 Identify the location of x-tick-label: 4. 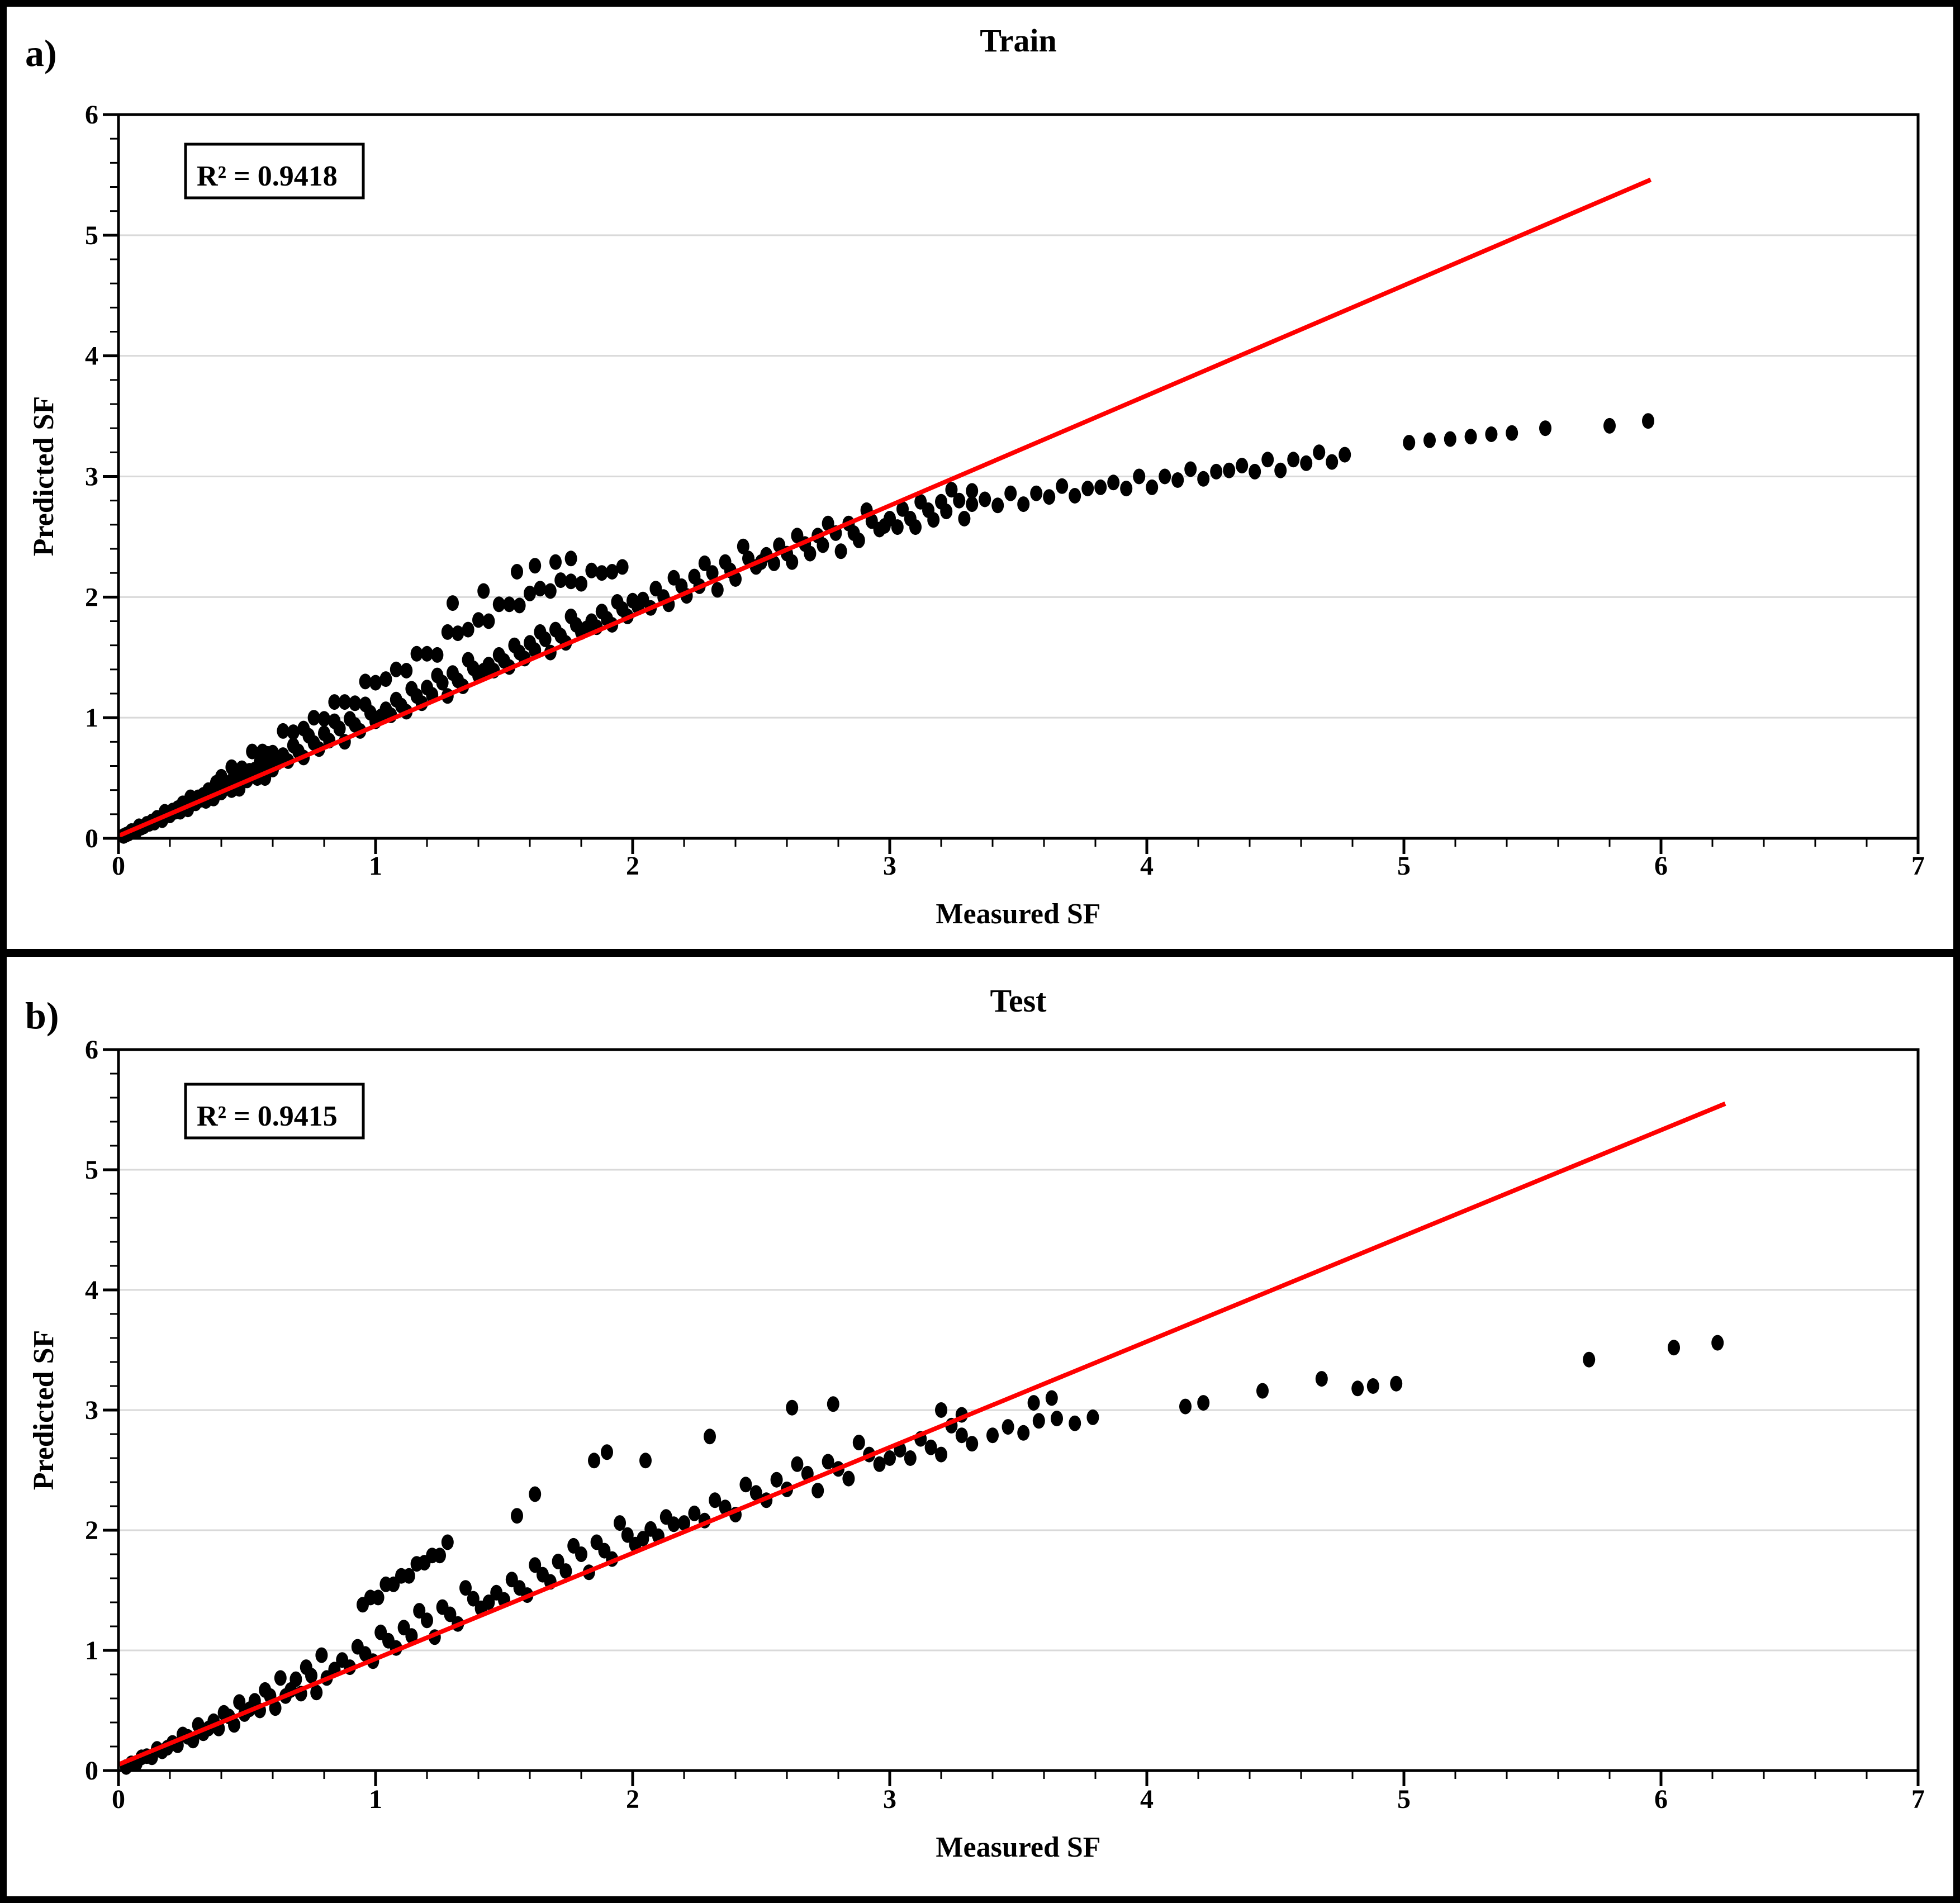
(1147, 866).